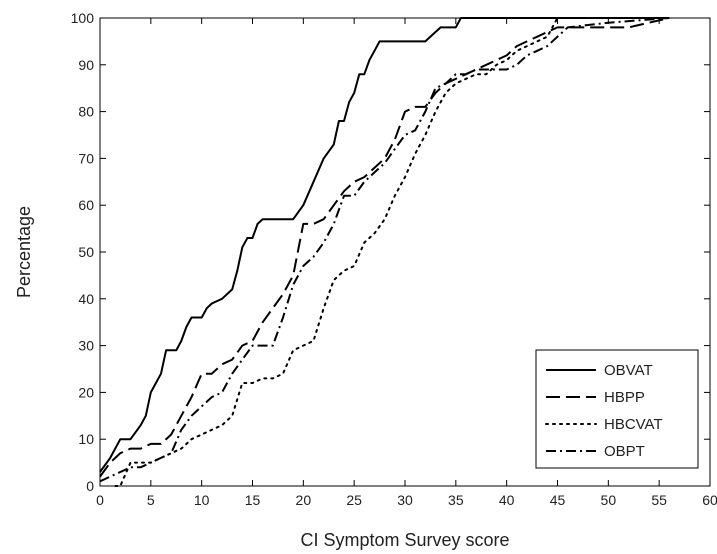  Describe the element at coordinates (90, 486) in the screenshot. I see `y-tick-label: 0` at that location.